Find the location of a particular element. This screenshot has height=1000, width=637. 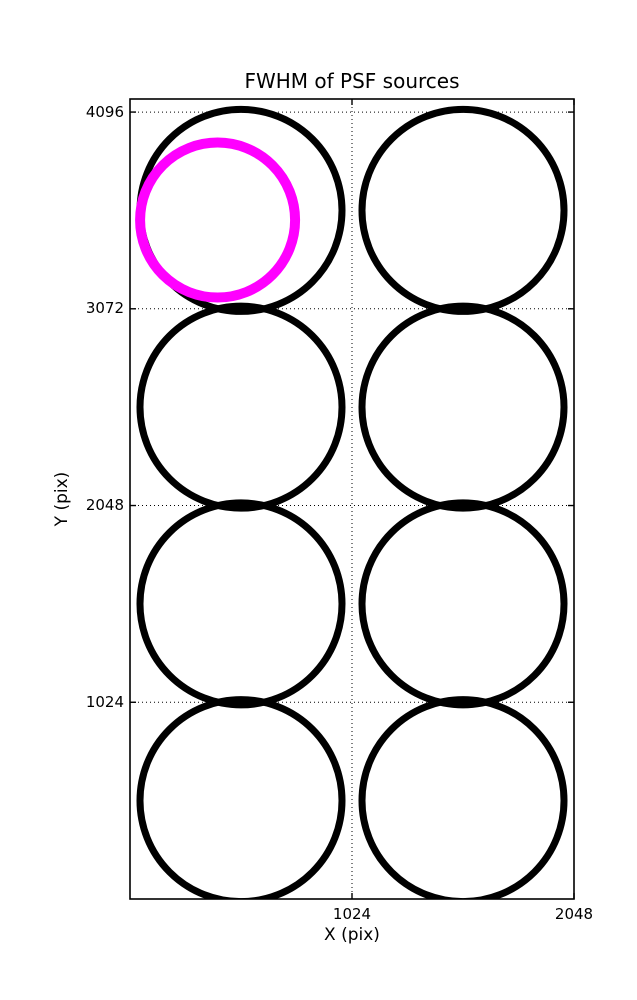

highlighted-fwhm-marker is located at coordinates (218, 220).